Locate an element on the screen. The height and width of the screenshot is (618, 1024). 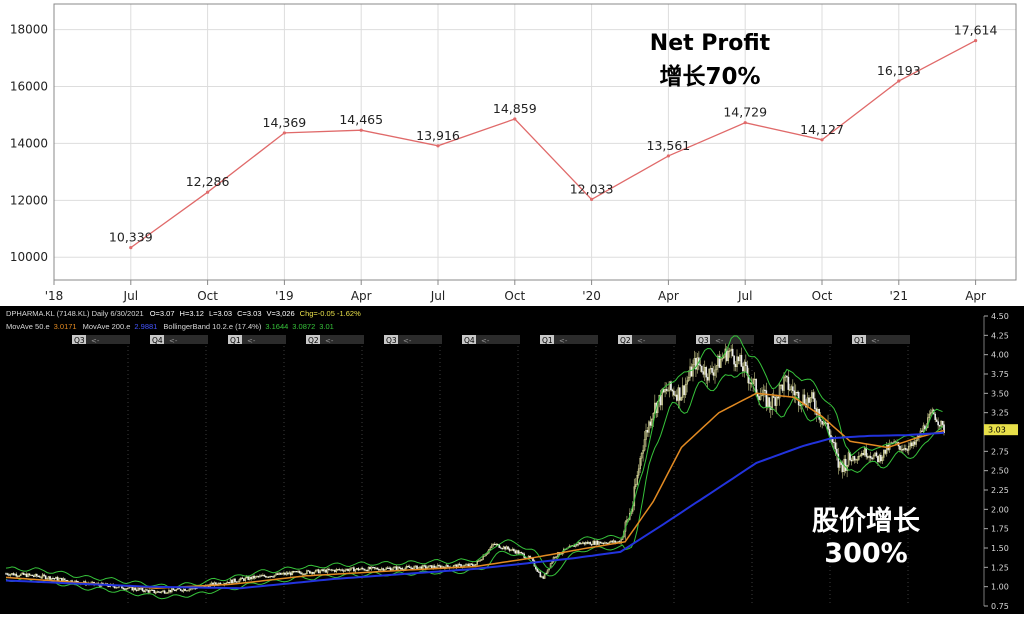
profit-value-label: 14,729 is located at coordinates (745, 112).